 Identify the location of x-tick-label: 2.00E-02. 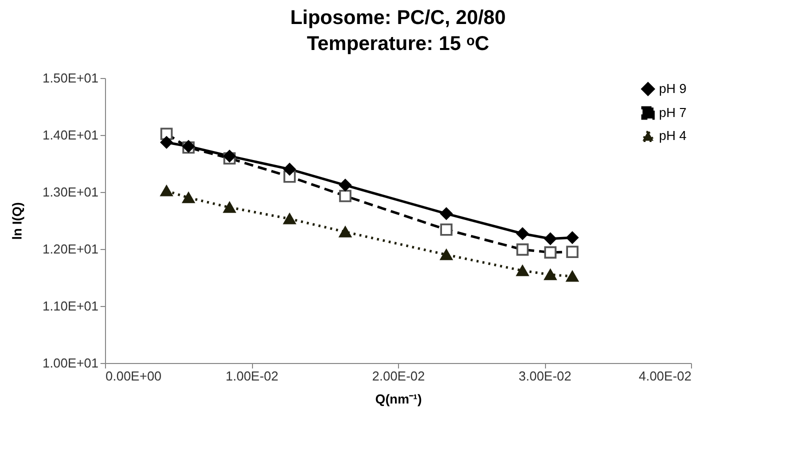
(398, 376).